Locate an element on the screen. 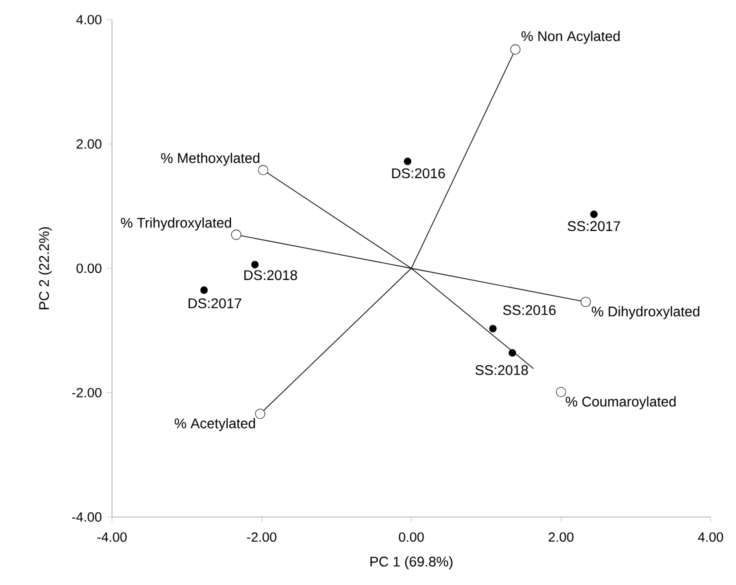  annotation: % Non Acylated is located at coordinates (570, 37).